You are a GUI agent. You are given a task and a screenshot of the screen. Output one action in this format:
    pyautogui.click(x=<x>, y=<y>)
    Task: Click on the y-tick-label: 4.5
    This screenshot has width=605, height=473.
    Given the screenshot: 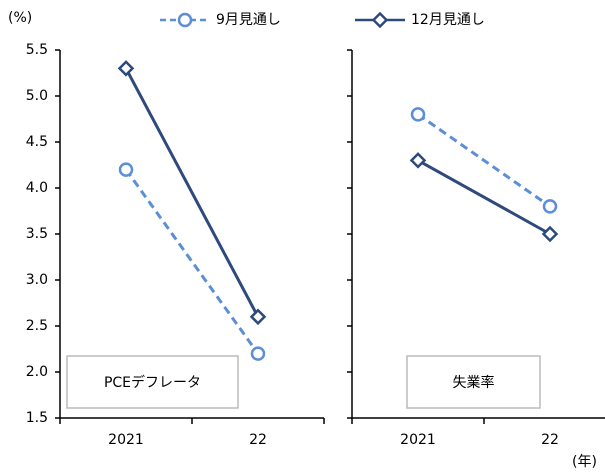 What is the action you would take?
    pyautogui.click(x=37, y=142)
    